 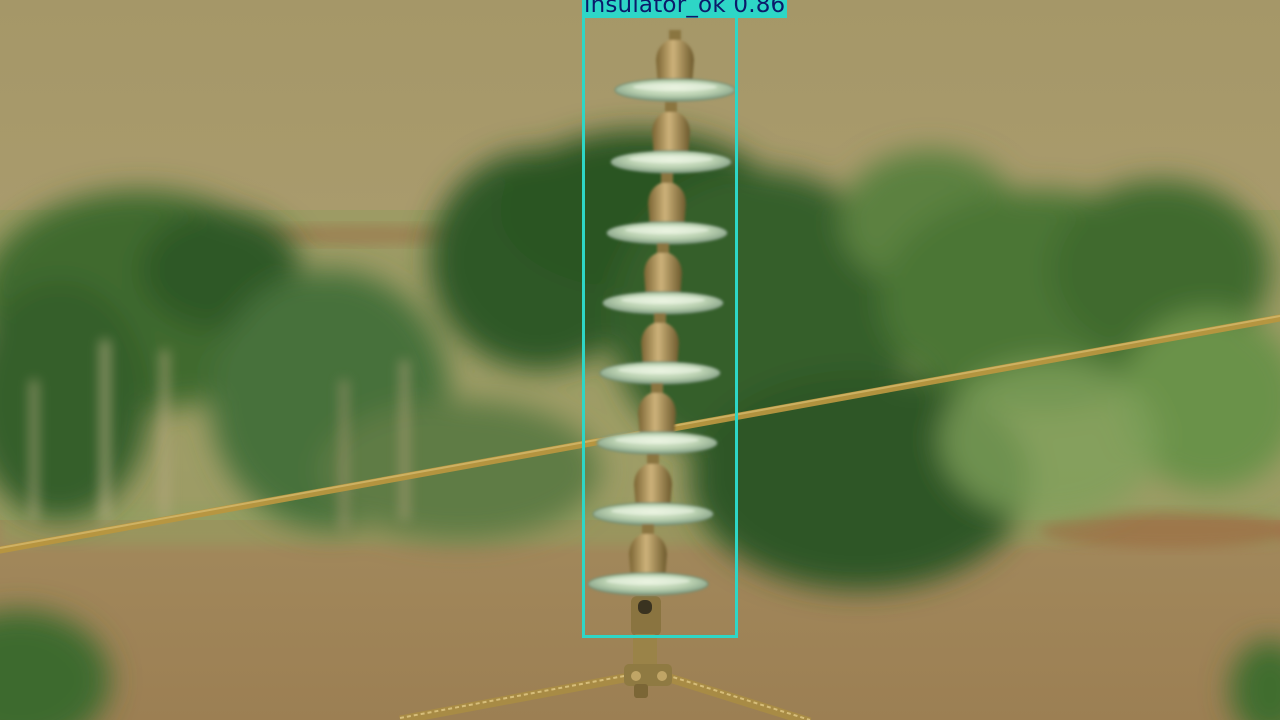 I want to click on detection-box: insulator_ok 0.86, so click(x=685, y=319).